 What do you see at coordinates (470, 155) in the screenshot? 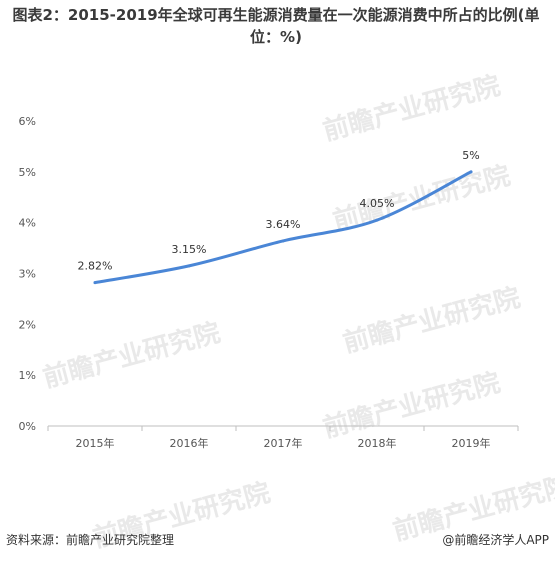
I see `data-label: 5%` at bounding box center [470, 155].